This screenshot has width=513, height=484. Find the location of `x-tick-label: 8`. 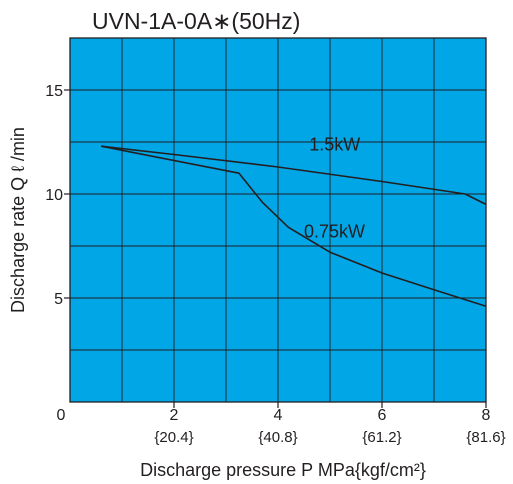

x-tick-label: 8 is located at coordinates (486, 415).